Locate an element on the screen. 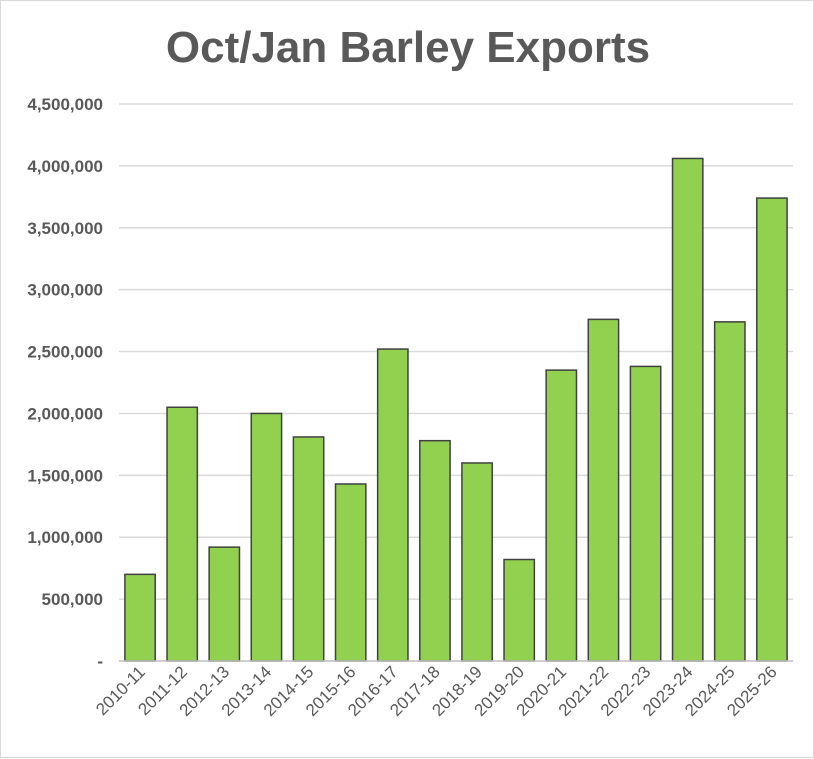 Image resolution: width=814 pixels, height=759 pixels. y-tick-label: 2,000,000 is located at coordinates (65, 413).